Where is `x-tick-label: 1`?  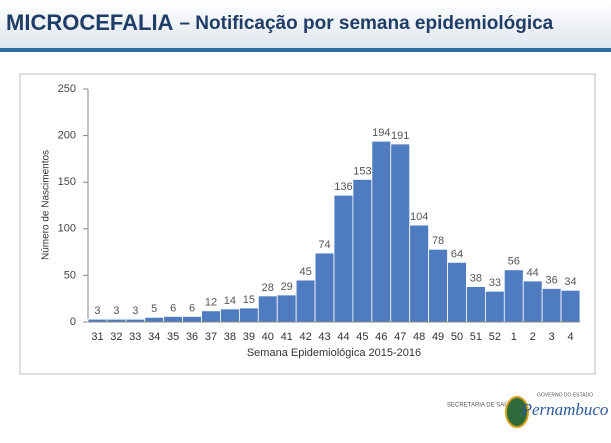 x-tick-label: 1 is located at coordinates (514, 337).